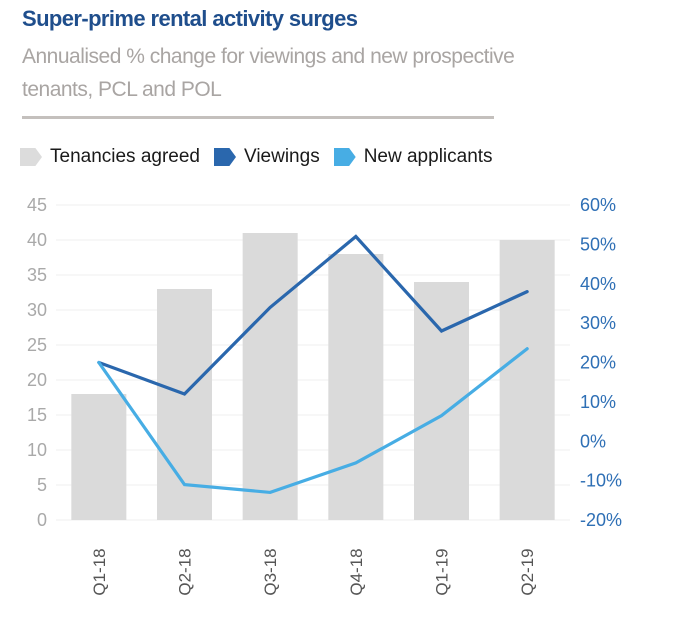 This screenshot has width=673, height=619. What do you see at coordinates (37, 450) in the screenshot?
I see `left-axis-tick: 10` at bounding box center [37, 450].